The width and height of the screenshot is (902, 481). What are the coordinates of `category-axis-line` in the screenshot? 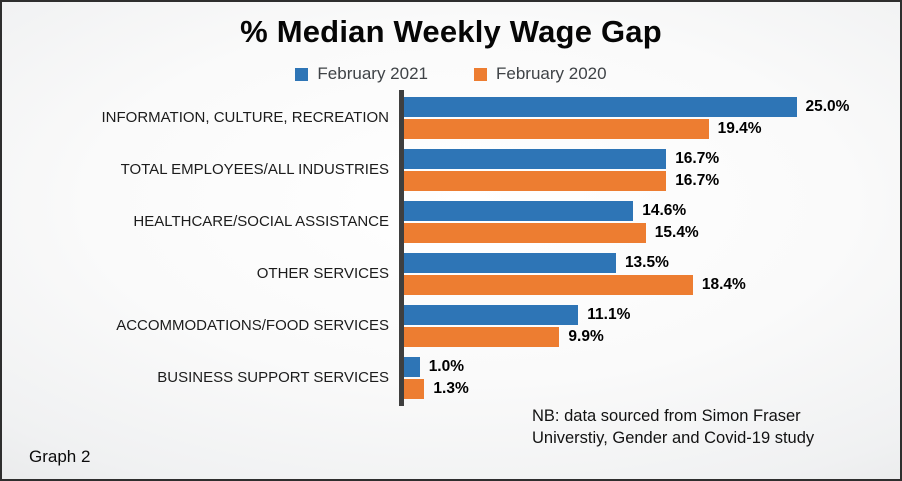 It's located at (401, 248).